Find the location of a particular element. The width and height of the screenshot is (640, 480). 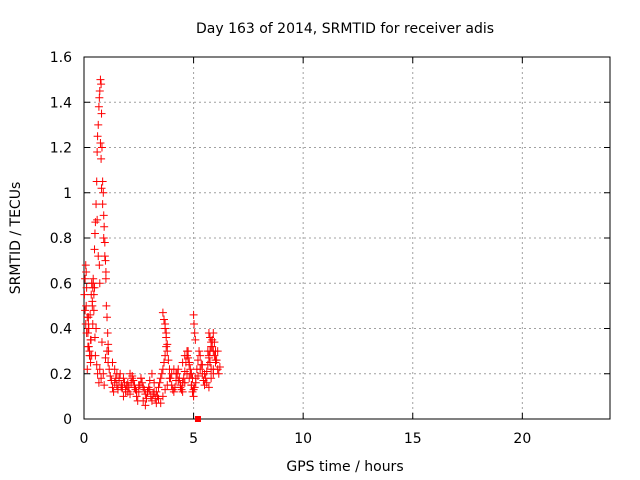

y-tick-label: 0.8 is located at coordinates (61, 239).